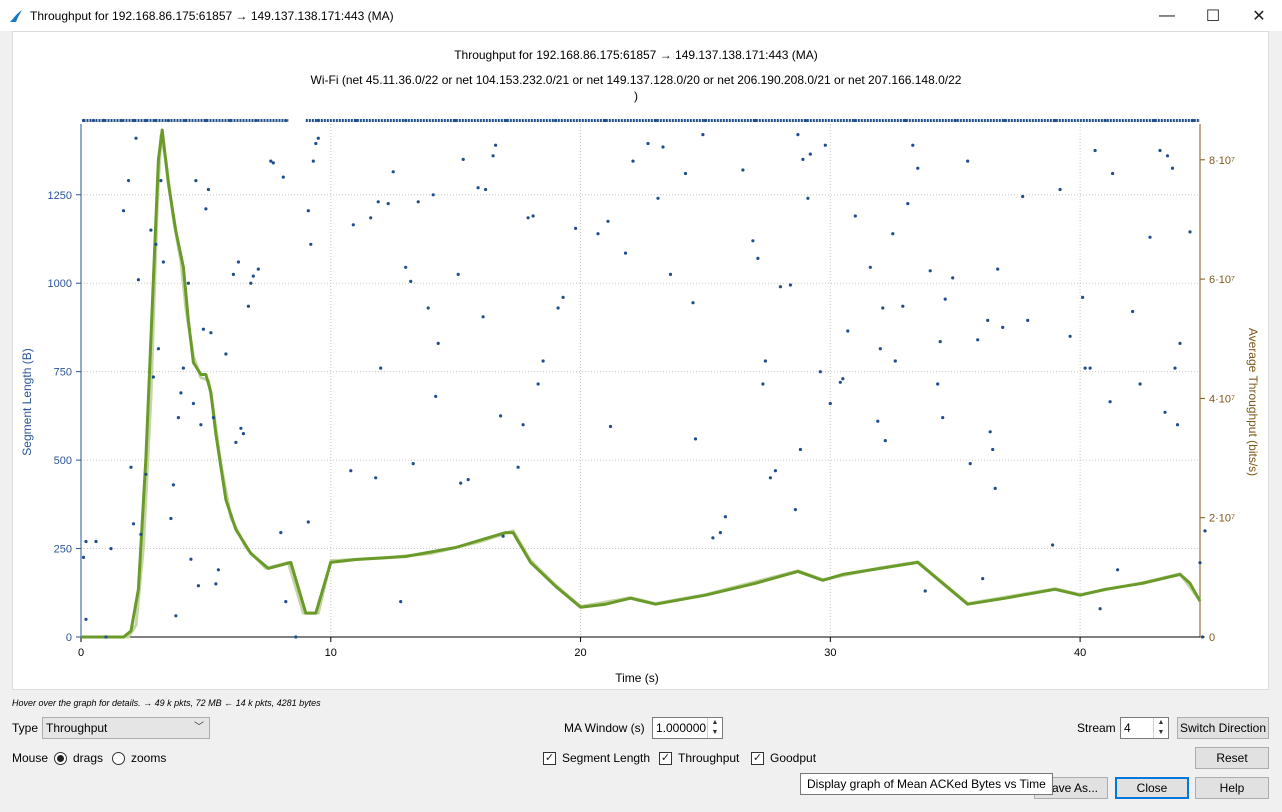  What do you see at coordinates (30, 758) in the screenshot?
I see `mouse-label: Mouse` at bounding box center [30, 758].